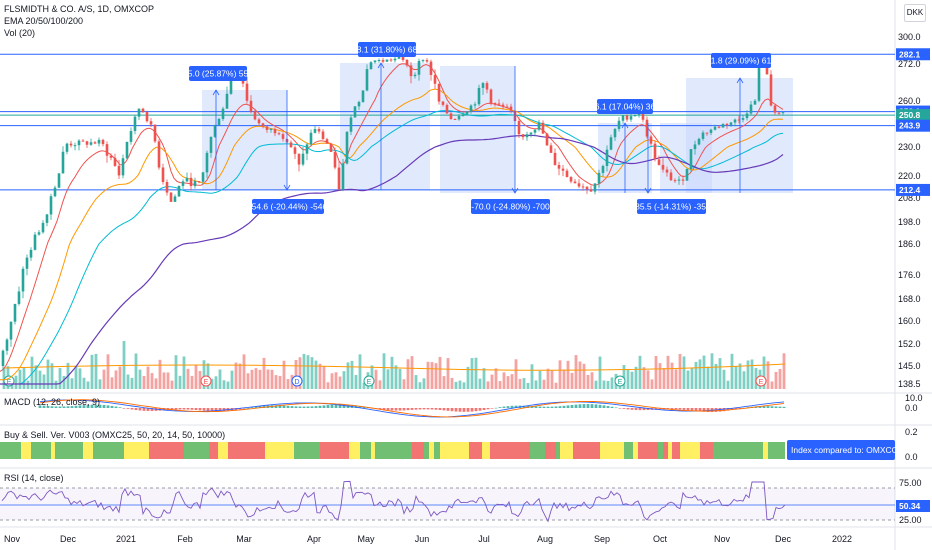 The width and height of the screenshot is (932, 550). What do you see at coordinates (218, 74) in the screenshot?
I see `measure-label: 55.0 (25.87%) 550` at bounding box center [218, 74].